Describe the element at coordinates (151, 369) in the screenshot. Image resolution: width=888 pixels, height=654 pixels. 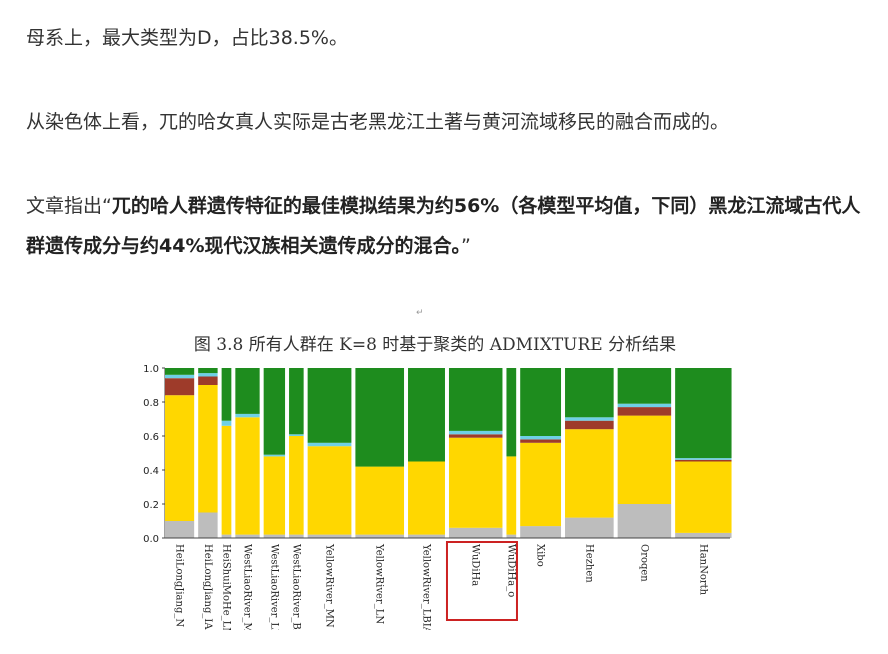
I see `y-tick-label: 1.0` at that location.